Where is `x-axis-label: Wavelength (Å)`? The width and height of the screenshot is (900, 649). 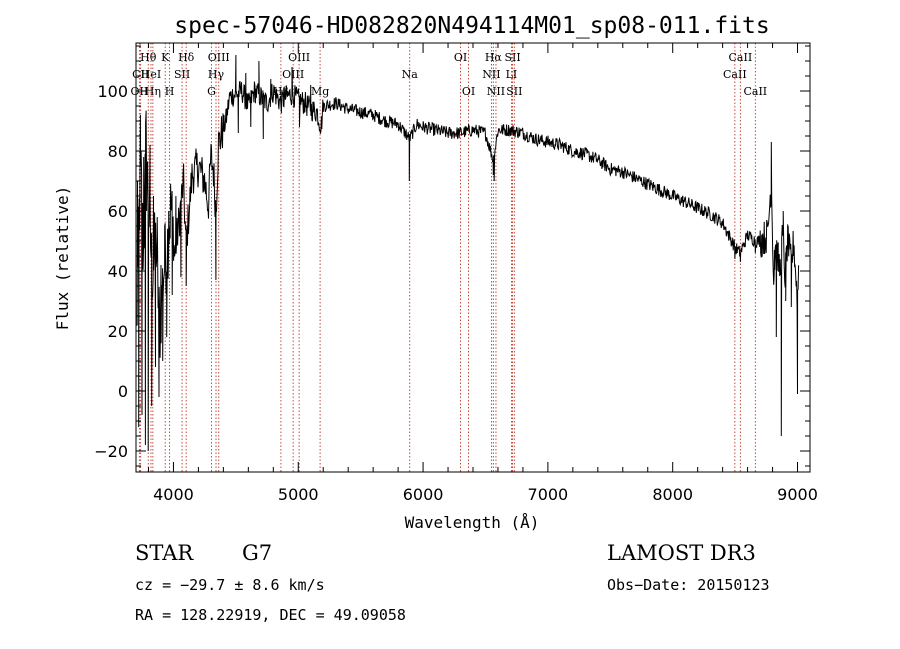 x-axis-label: Wavelength (Å) is located at coordinates (472, 522).